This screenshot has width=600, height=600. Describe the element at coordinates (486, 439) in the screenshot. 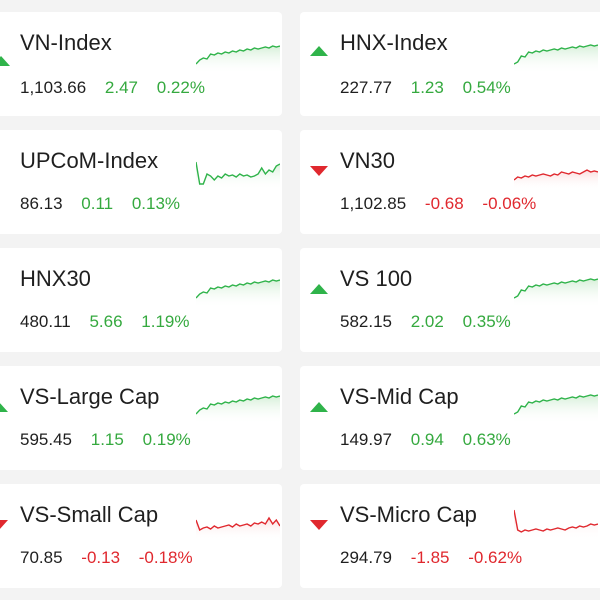

I see `index-change-percent: 0.63%` at that location.